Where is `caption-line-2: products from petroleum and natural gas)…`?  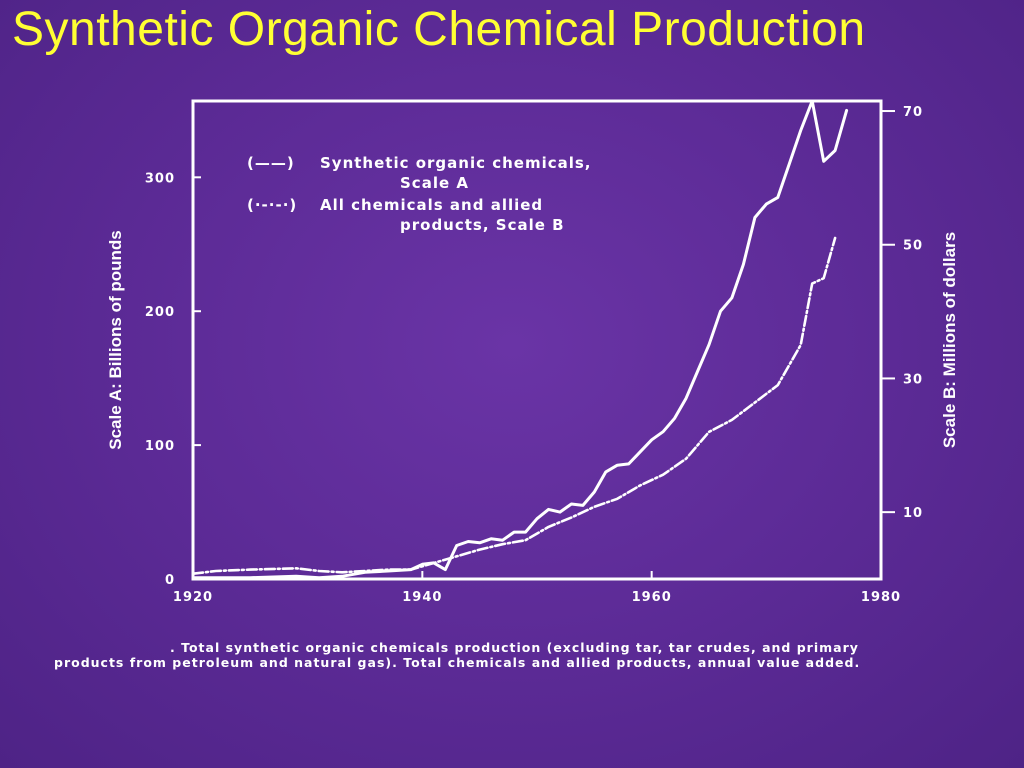 caption-line-2: products from petroleum and natural gas)… is located at coordinates (457, 662).